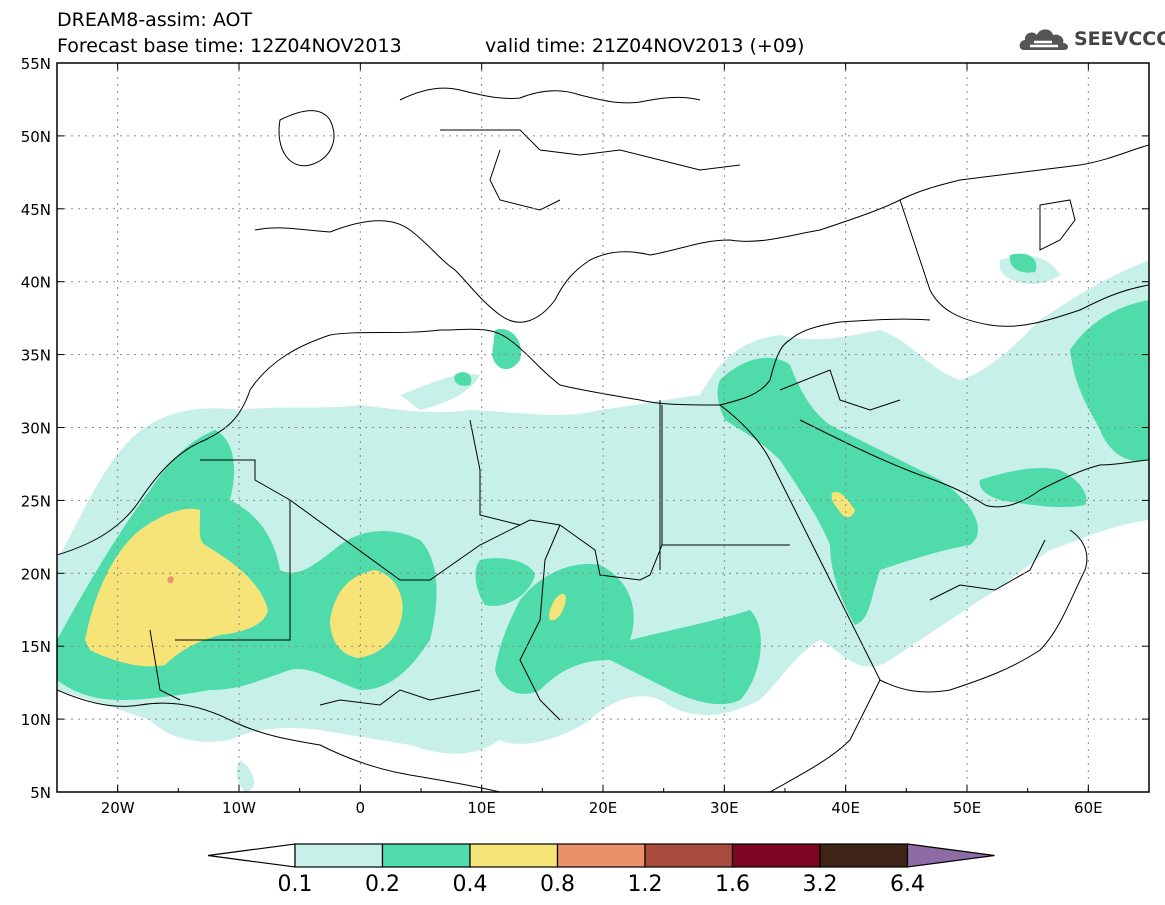 Image resolution: width=1165 pixels, height=905 pixels. What do you see at coordinates (36, 64) in the screenshot?
I see `lat-label: 55N` at bounding box center [36, 64].